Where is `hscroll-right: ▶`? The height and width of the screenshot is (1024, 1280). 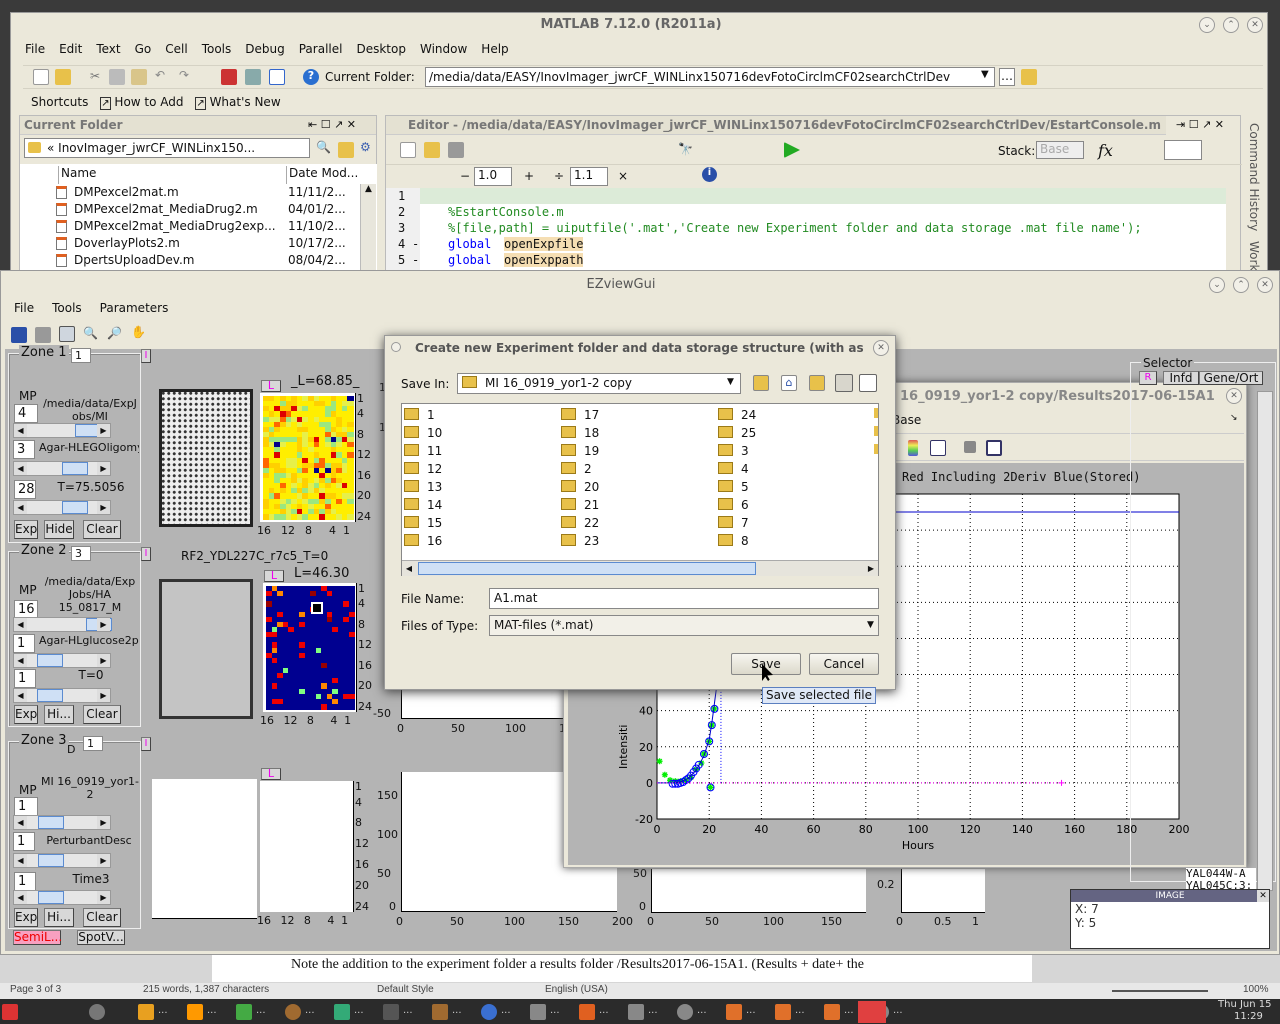
hscroll-right: ▶ is located at coordinates (871, 568).